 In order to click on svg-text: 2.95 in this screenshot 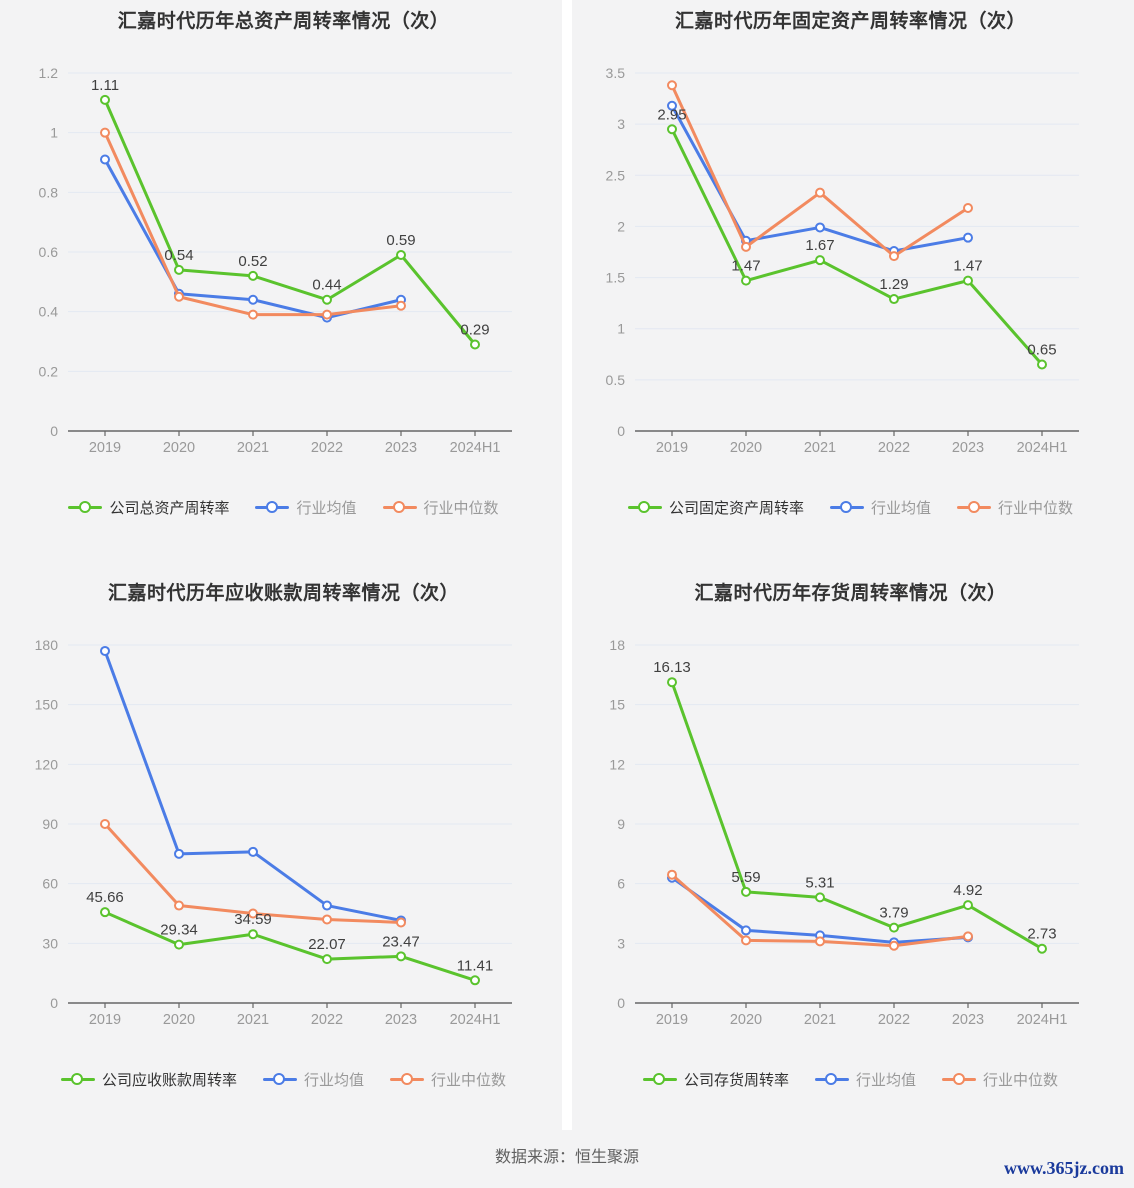, I will do `click(671, 114)`.